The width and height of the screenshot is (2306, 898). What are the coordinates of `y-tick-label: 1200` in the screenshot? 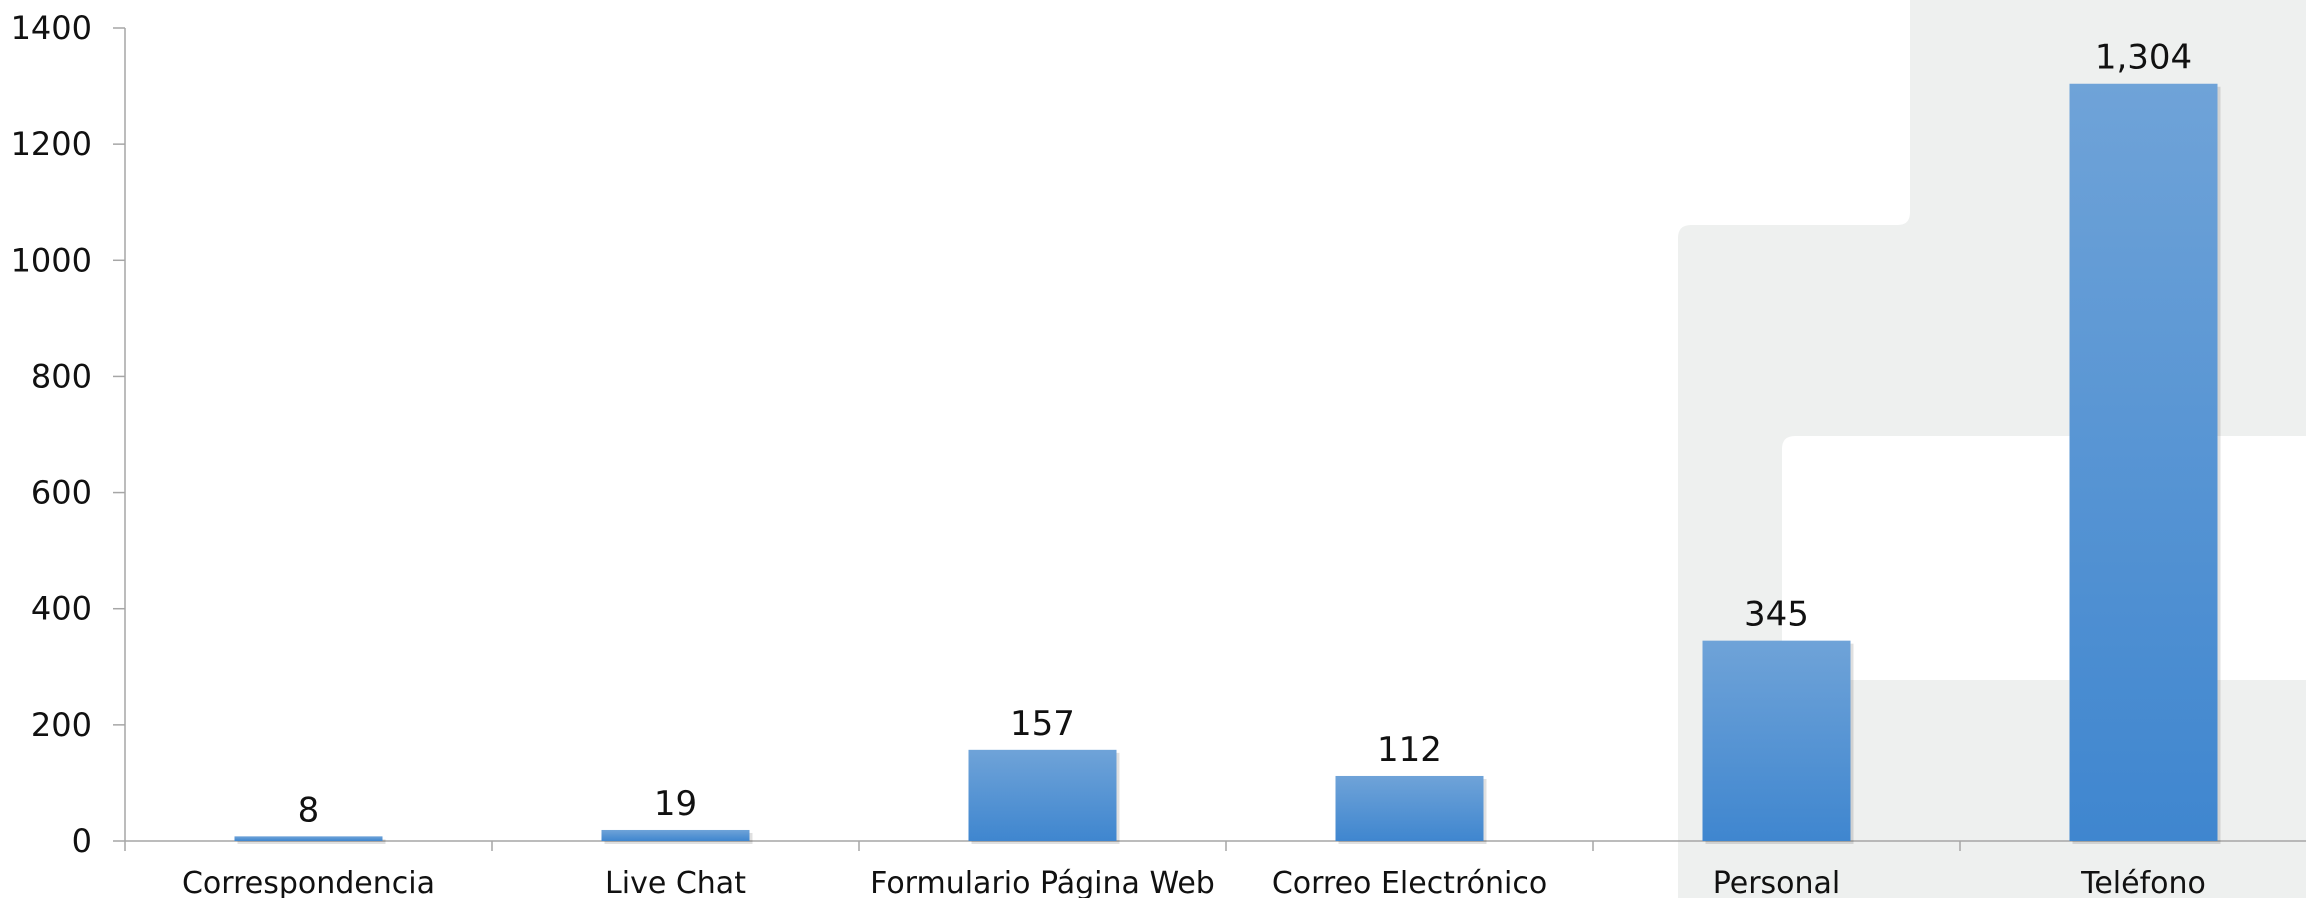 It's located at (51, 144).